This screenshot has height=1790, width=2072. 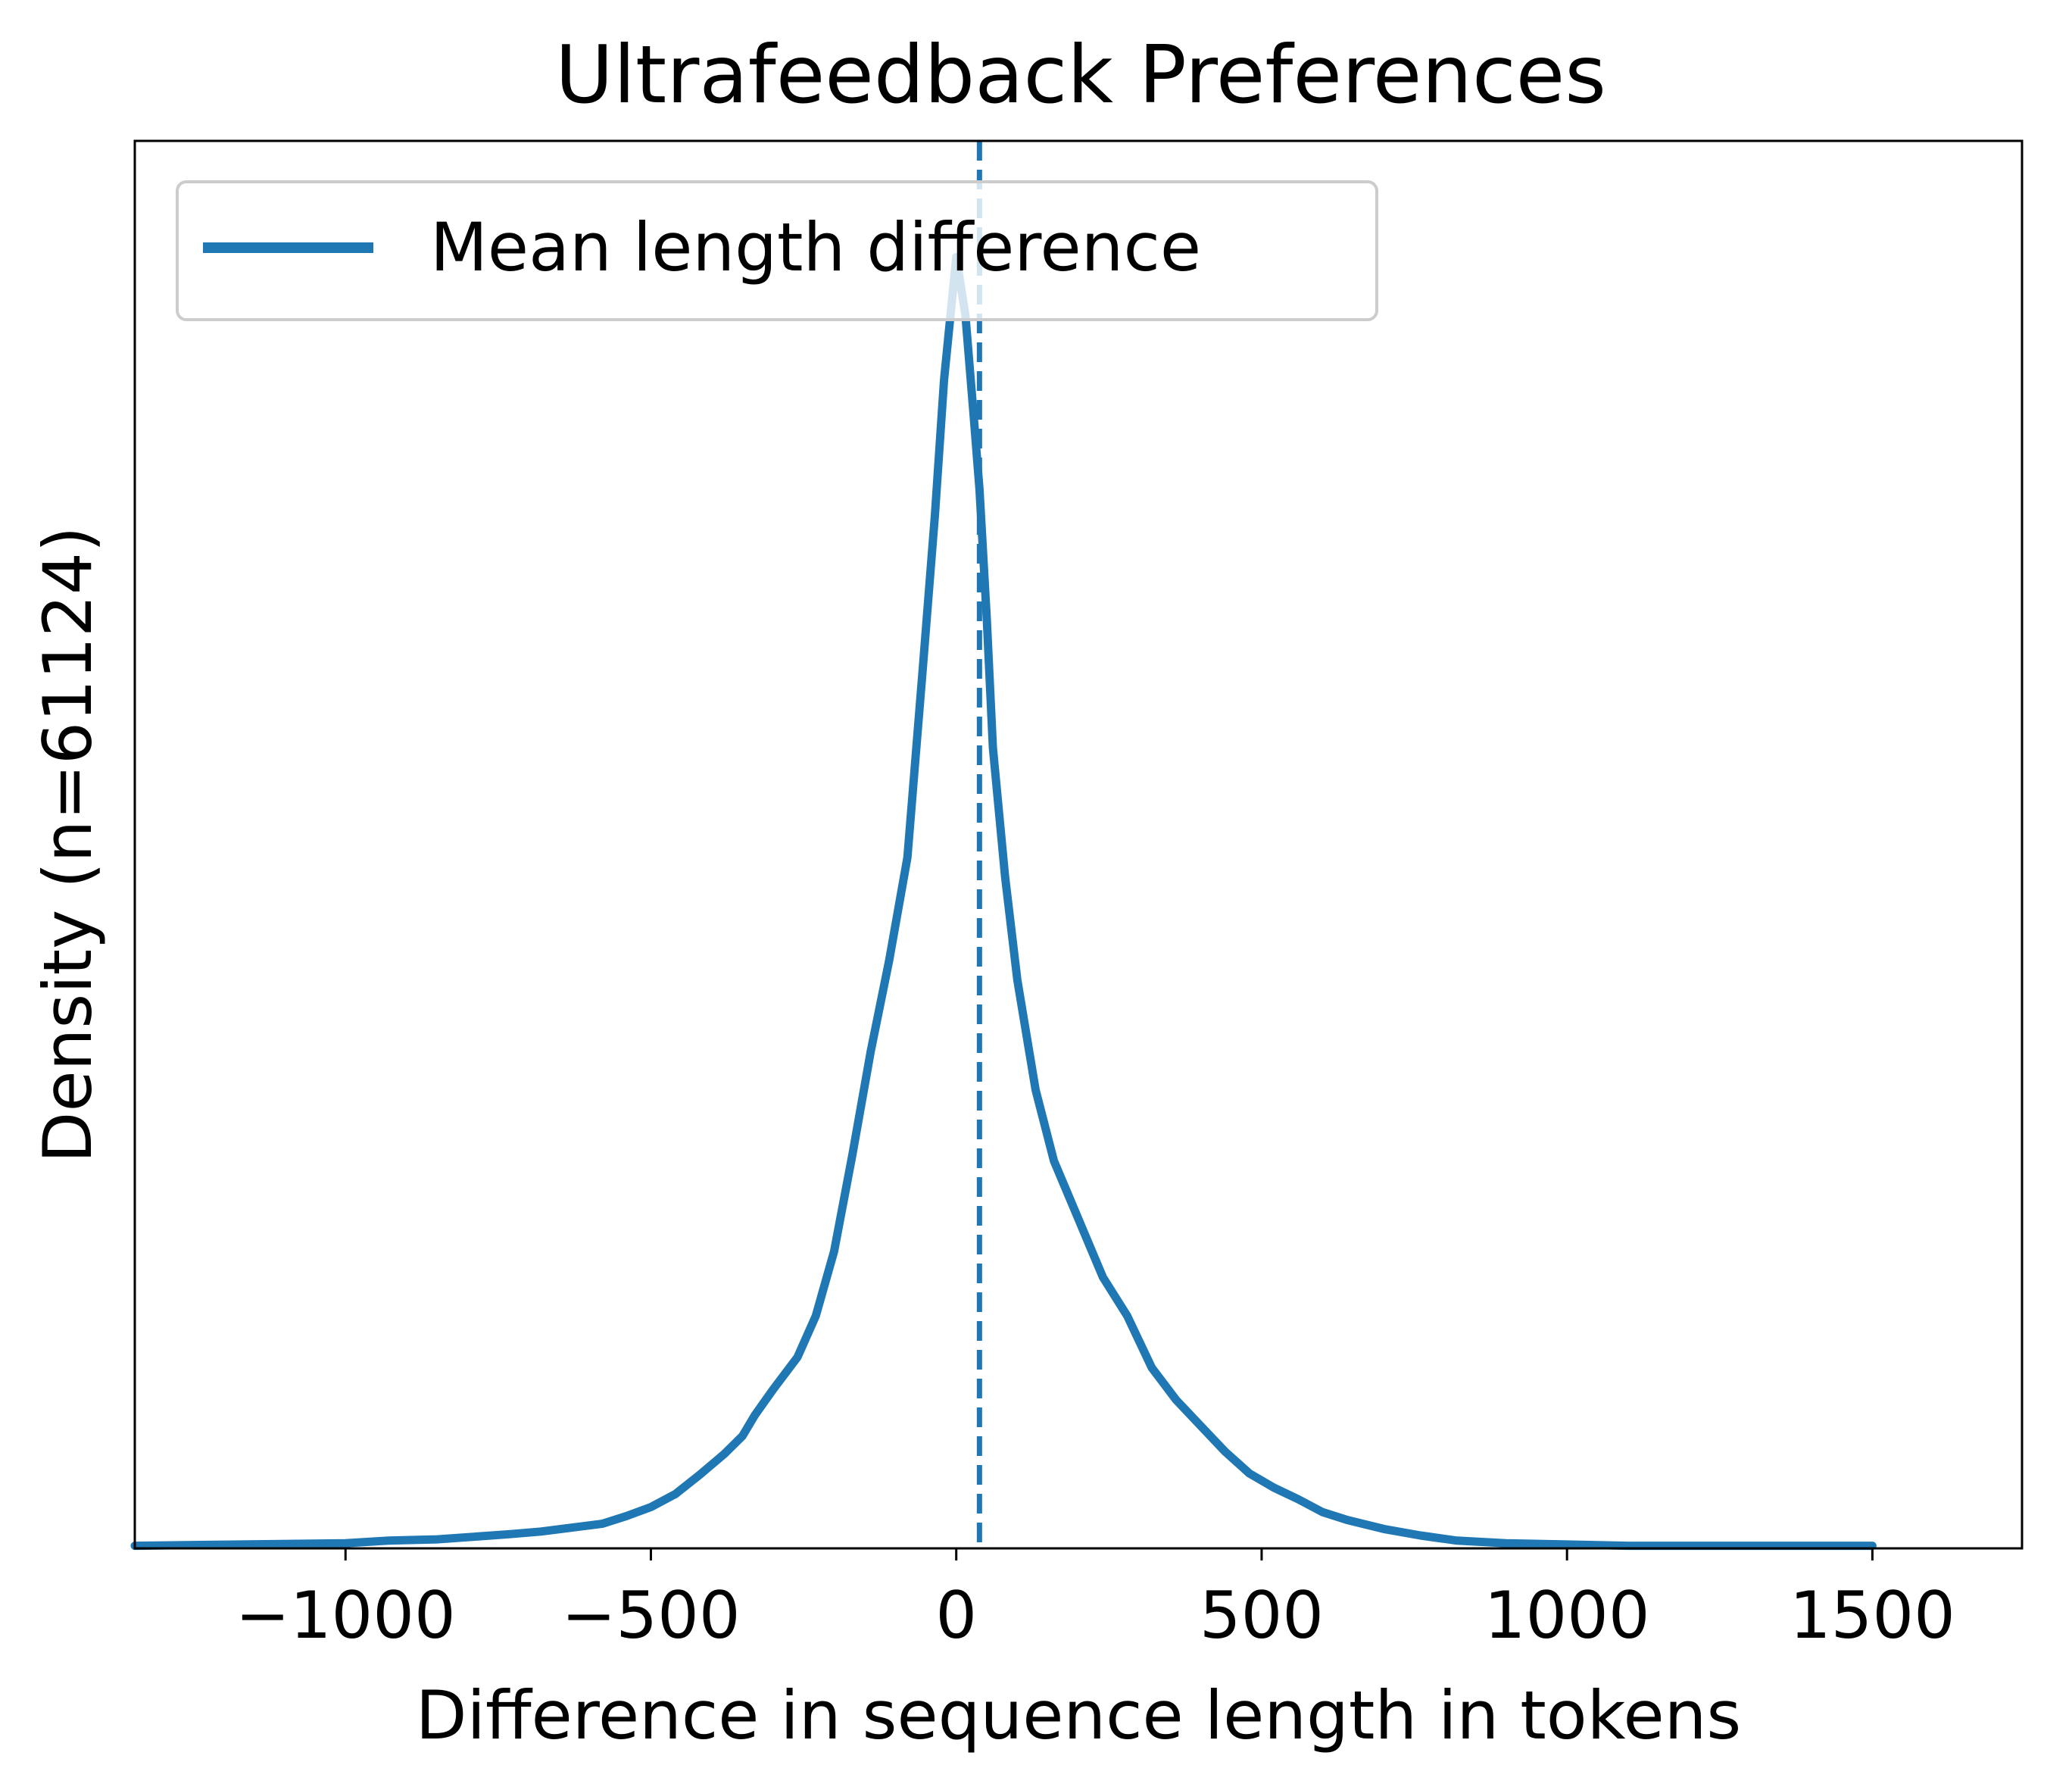 What do you see at coordinates (68, 845) in the screenshot?
I see `y-axis-label: Density (n=61124)` at bounding box center [68, 845].